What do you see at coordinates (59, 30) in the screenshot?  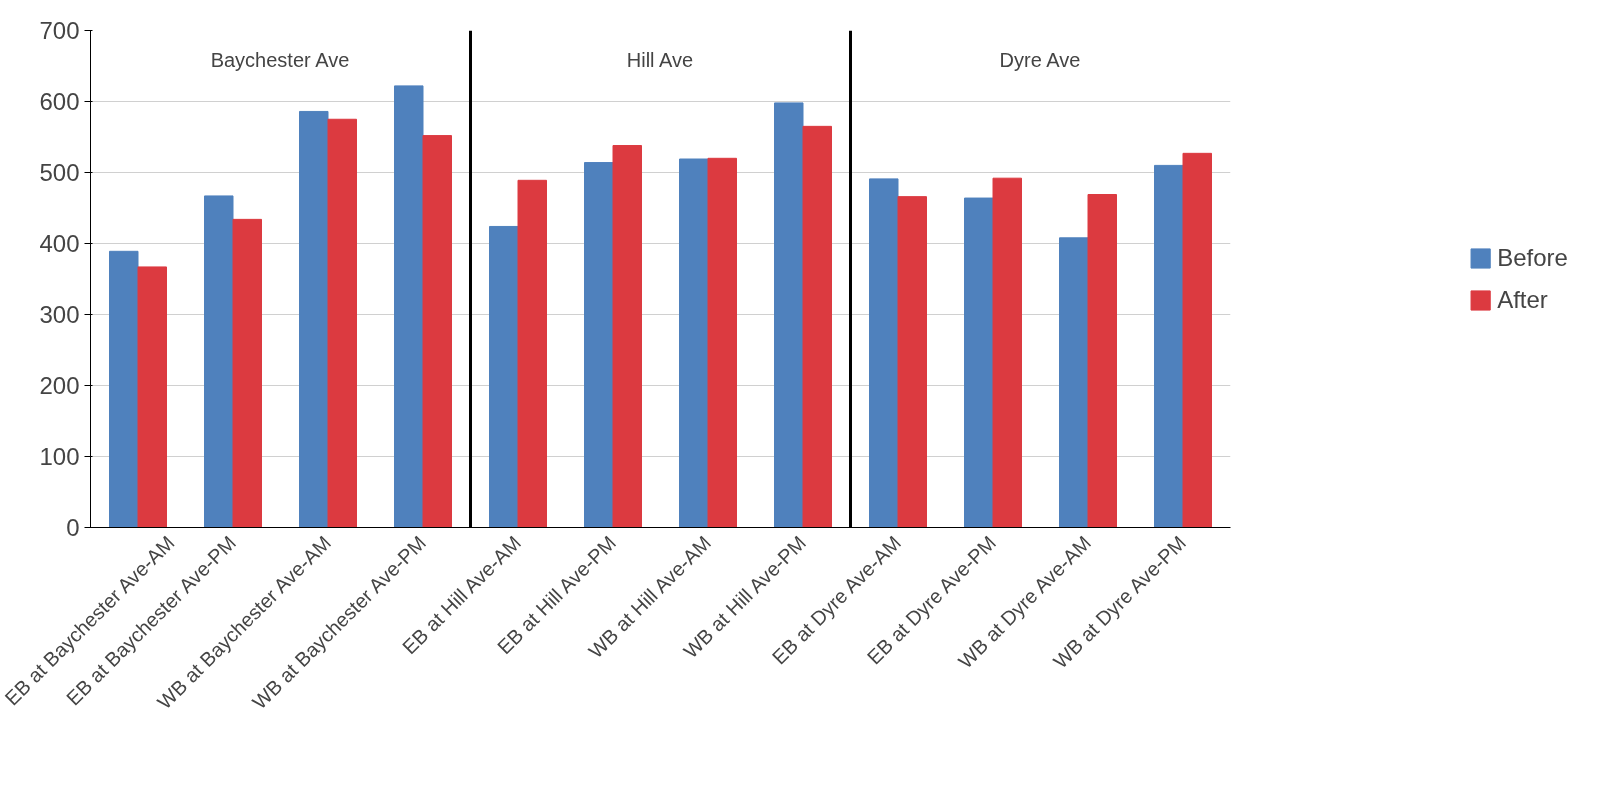 I see `y-tick-label: 700` at bounding box center [59, 30].